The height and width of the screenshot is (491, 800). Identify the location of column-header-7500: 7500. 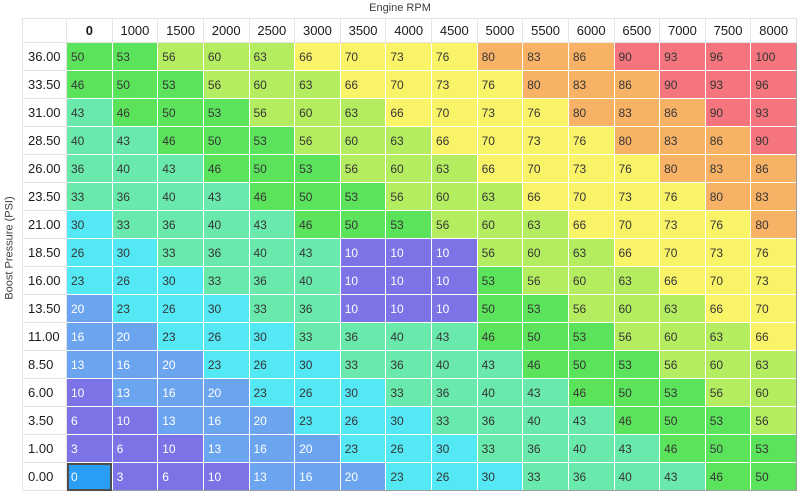
(728, 30).